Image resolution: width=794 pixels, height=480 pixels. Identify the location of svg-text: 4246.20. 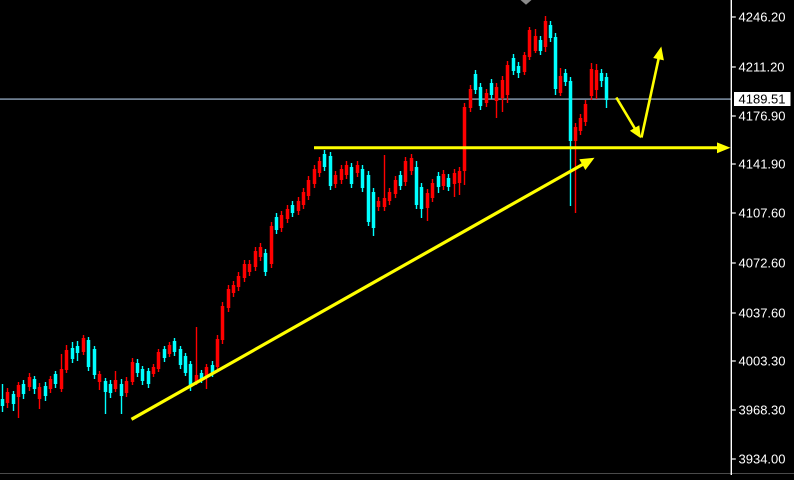
(762, 17).